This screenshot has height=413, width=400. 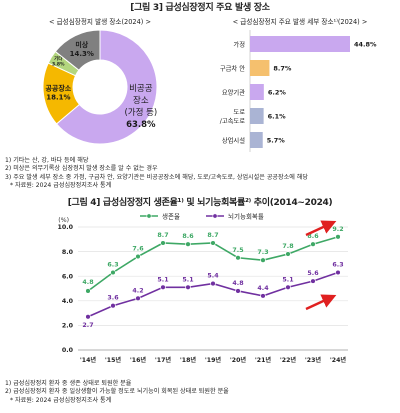 I want to click on bar-value-label: 5.7%, so click(x=276, y=141).